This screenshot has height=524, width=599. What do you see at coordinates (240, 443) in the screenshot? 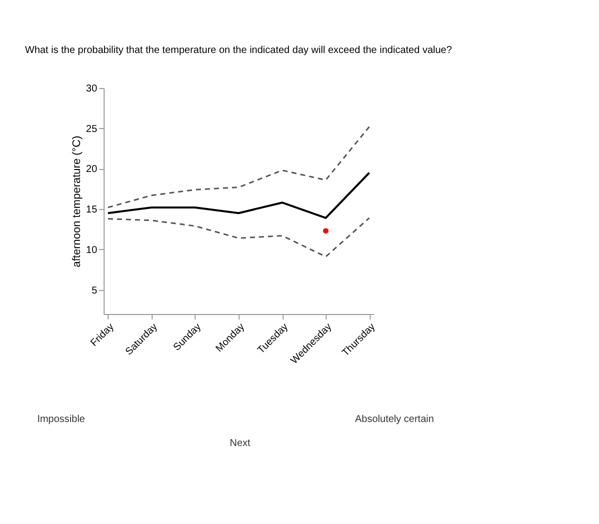
I see `text: Next` at bounding box center [240, 443].